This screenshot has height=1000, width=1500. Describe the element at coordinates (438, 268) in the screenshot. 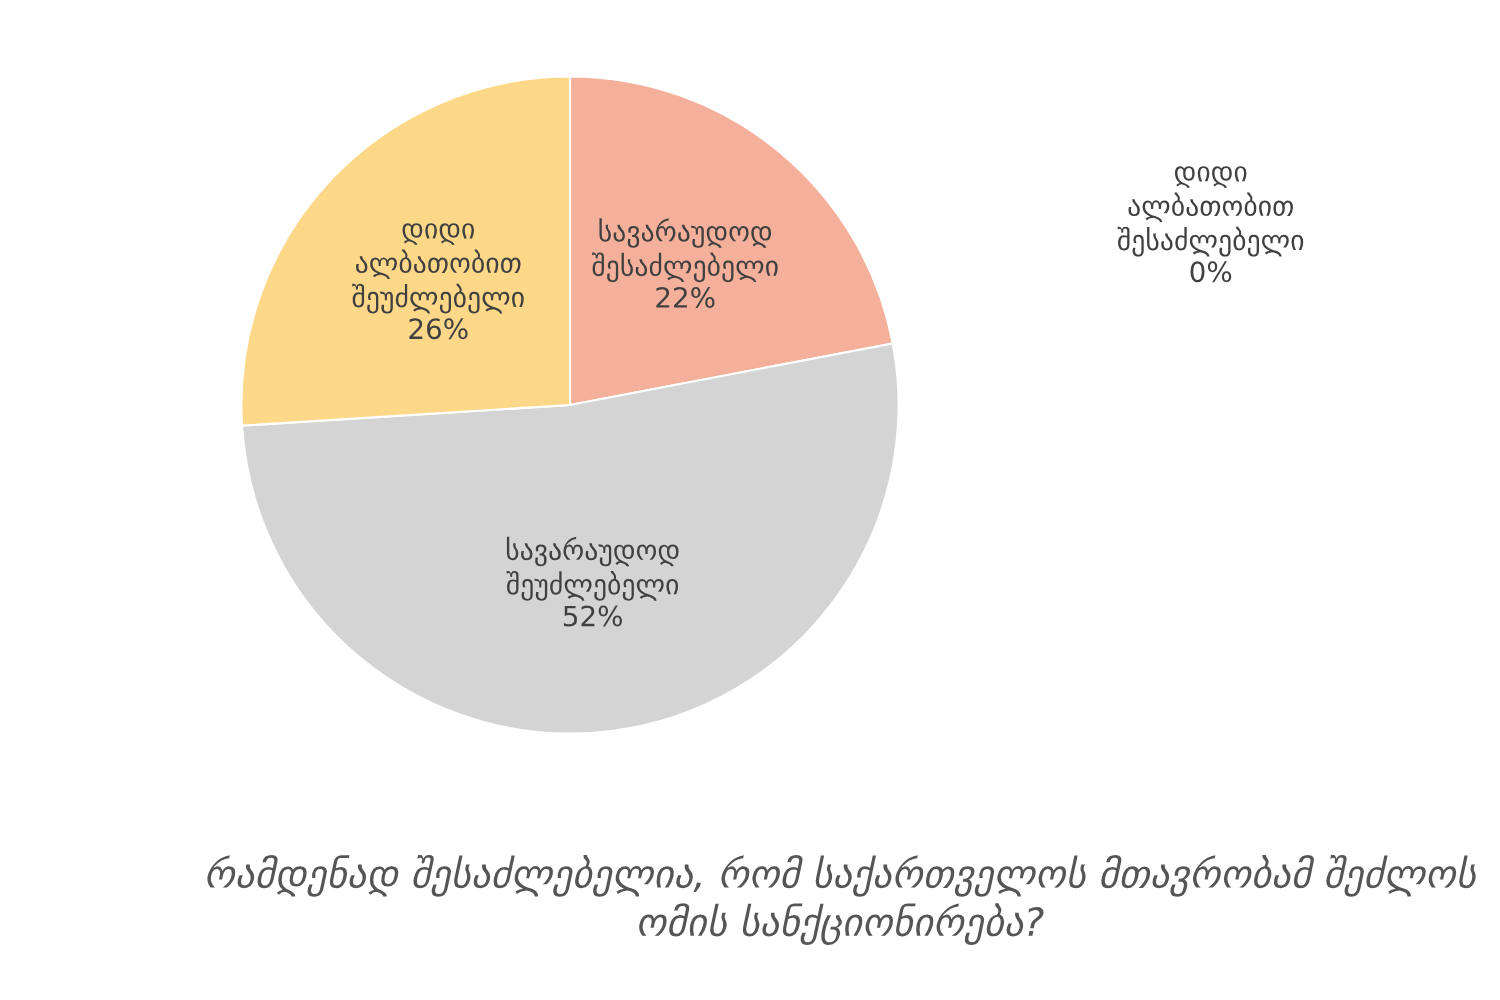

I see `slice-label: დიდი ალბათობით შეუძლებელი` at that location.